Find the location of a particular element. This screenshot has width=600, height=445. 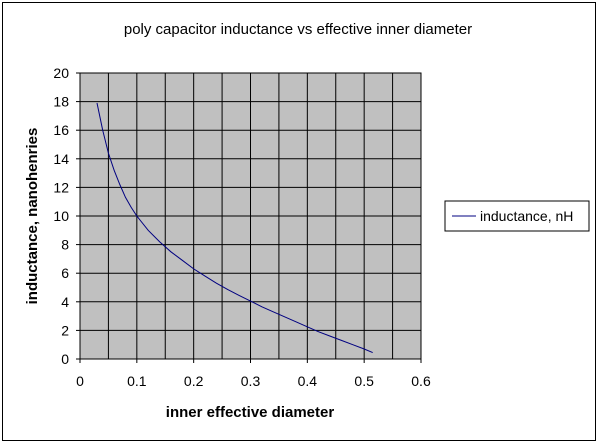

y-tick-label: 6 is located at coordinates (65, 273).